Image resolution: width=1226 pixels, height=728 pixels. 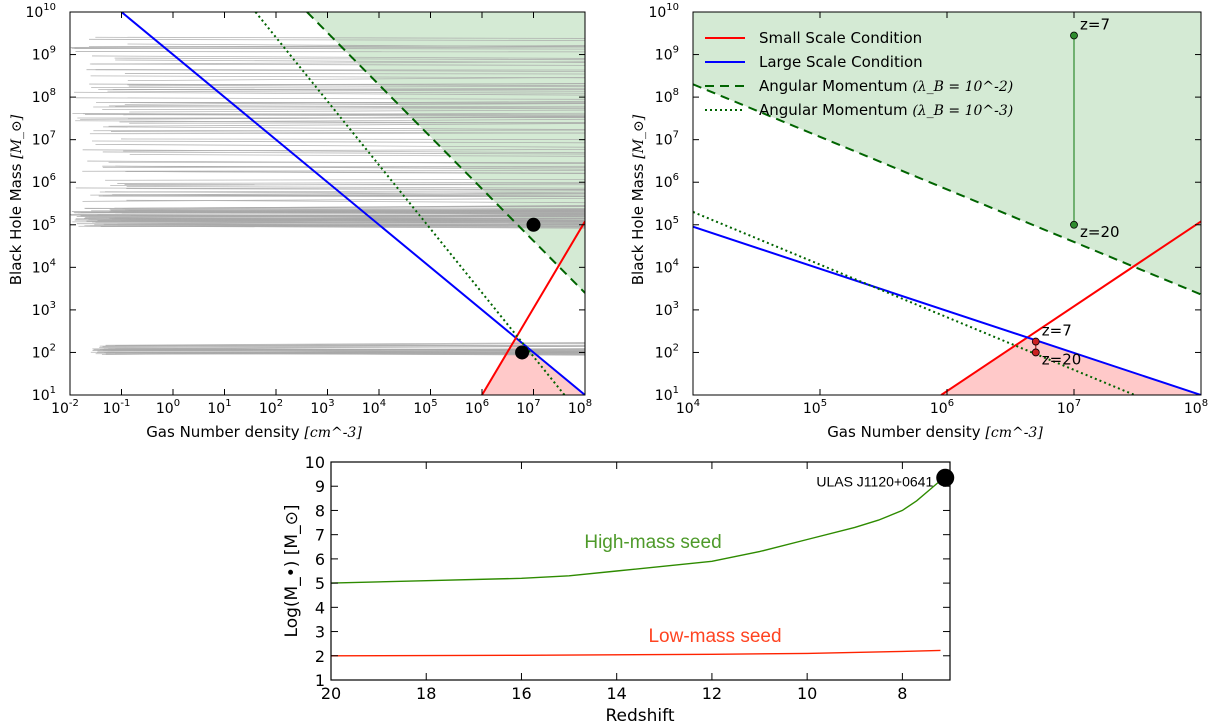 I want to click on plot-area: ULAS J1120+0641, so click(x=642, y=562).